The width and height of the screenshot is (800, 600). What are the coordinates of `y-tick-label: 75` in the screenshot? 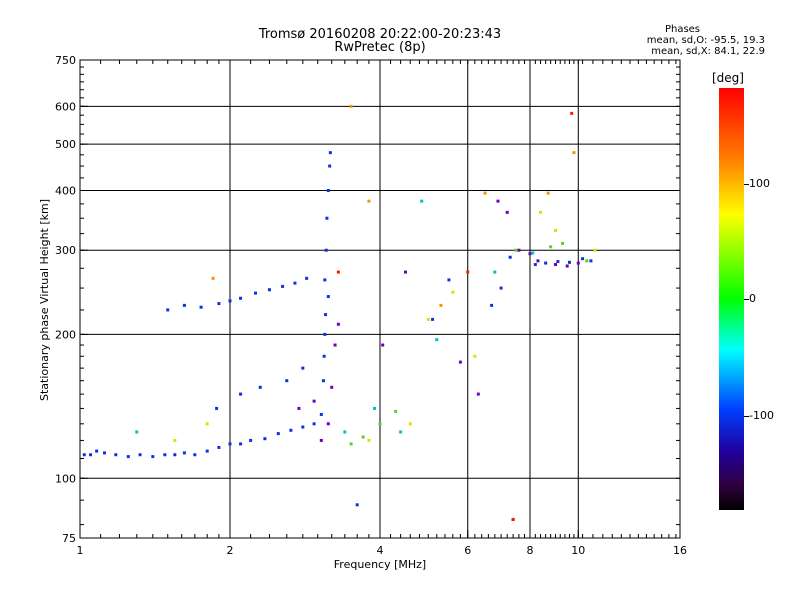 It's located at (69, 538).